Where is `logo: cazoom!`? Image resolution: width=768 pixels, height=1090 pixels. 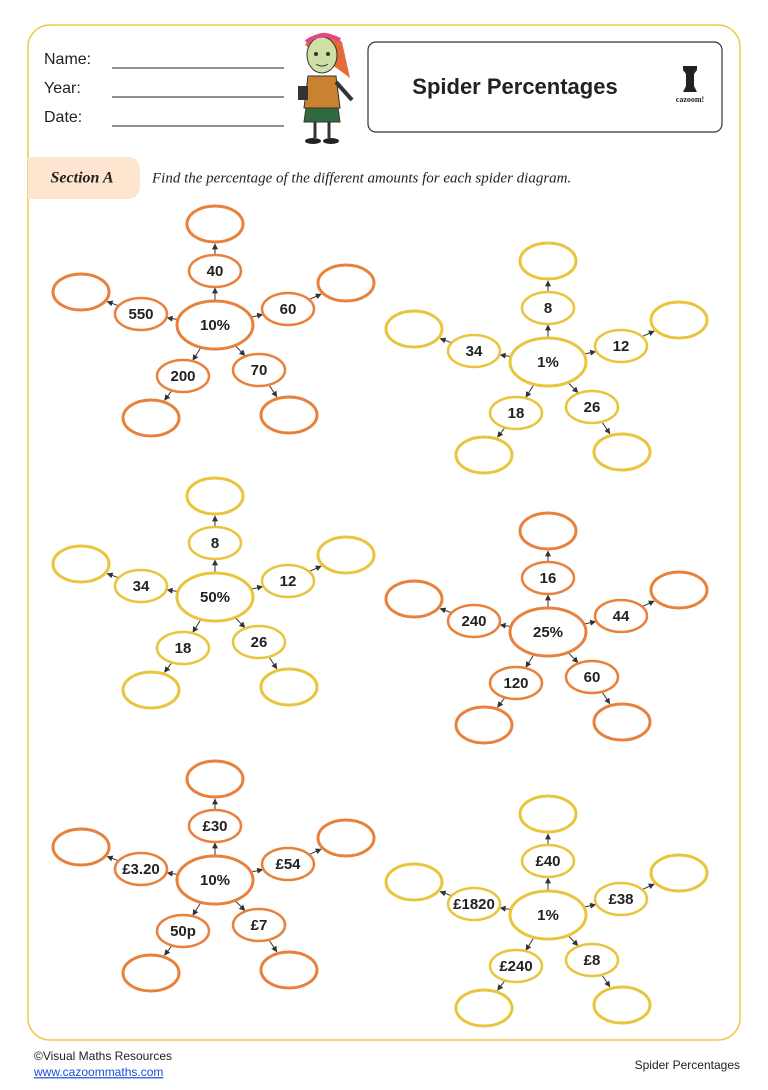 logo: cazoom! is located at coordinates (690, 85).